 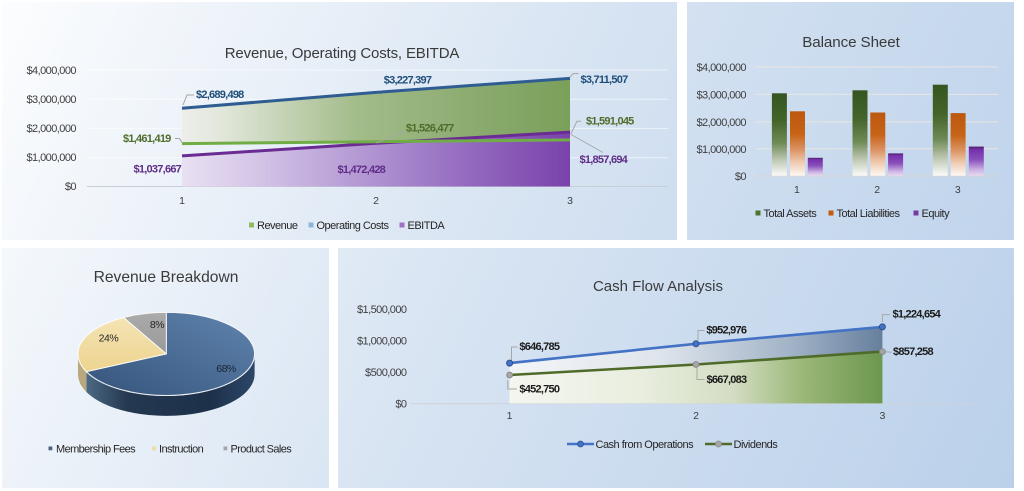 I want to click on svg-text: $1,526,477, so click(x=430, y=129).